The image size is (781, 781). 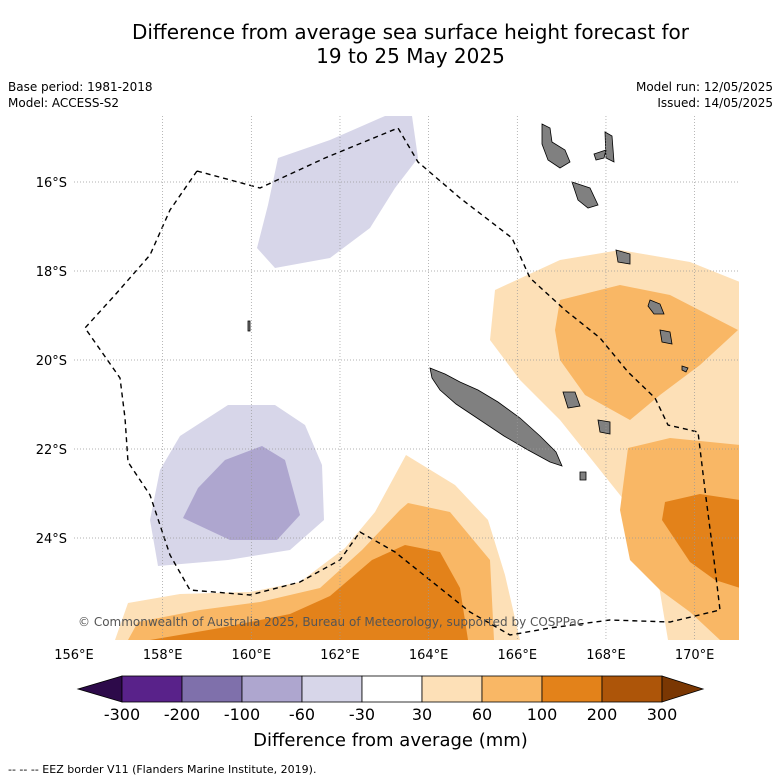 What do you see at coordinates (496, 417) in the screenshot?
I see `new-caledonia-island` at bounding box center [496, 417].